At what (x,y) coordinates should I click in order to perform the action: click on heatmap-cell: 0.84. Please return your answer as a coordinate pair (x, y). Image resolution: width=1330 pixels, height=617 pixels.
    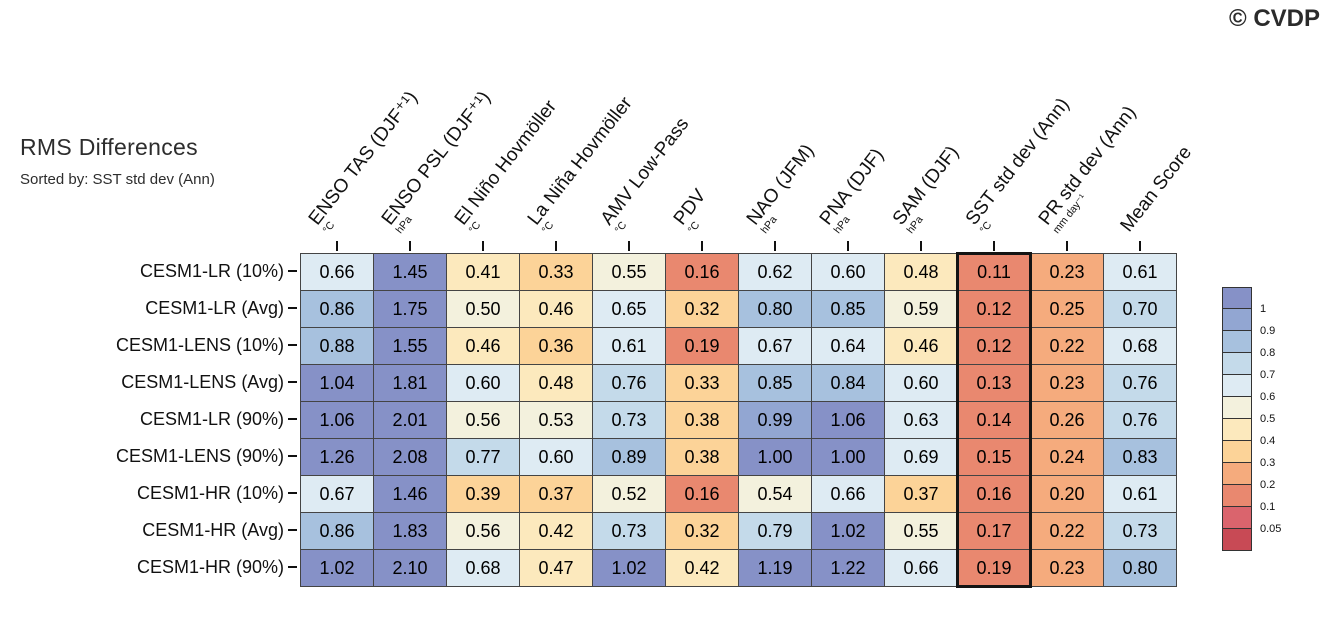
    Looking at the image, I should click on (848, 383).